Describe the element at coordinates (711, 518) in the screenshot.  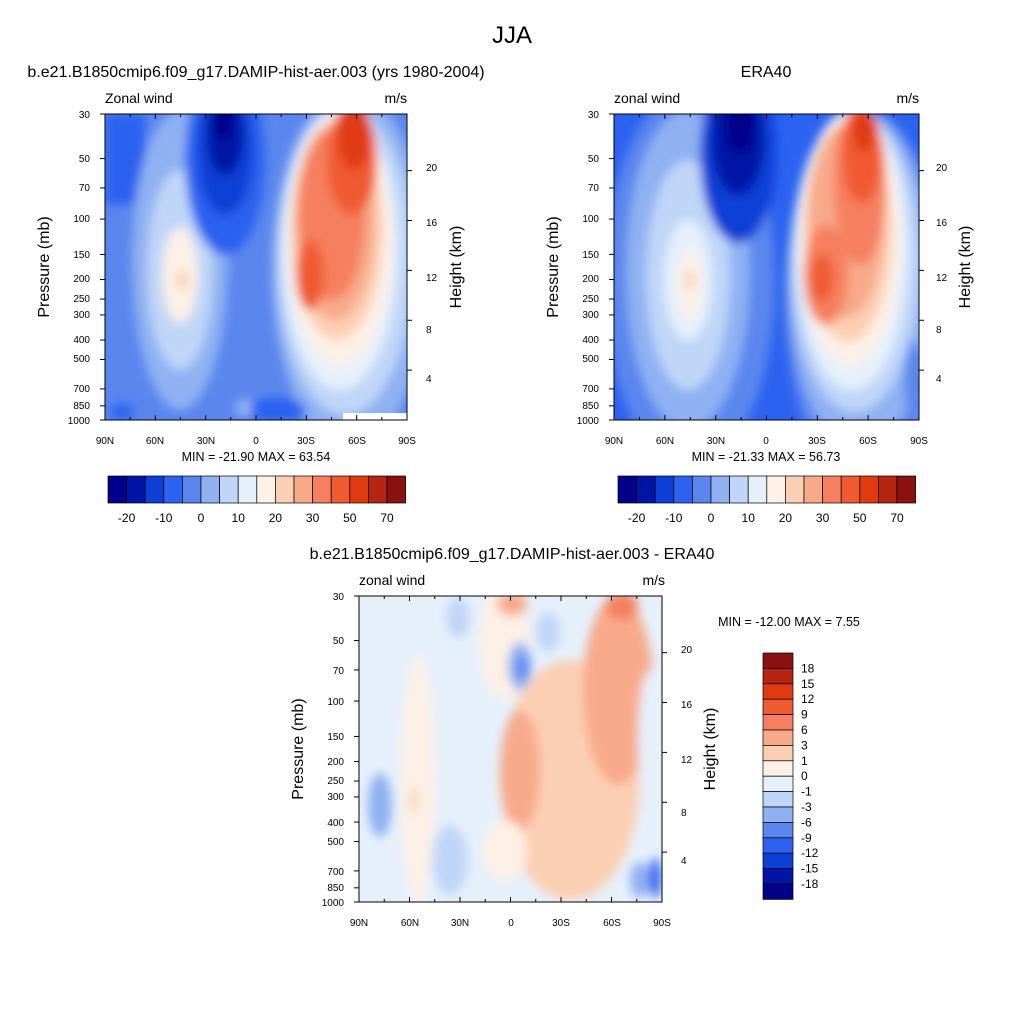
I see `colorbar-label: 0` at that location.